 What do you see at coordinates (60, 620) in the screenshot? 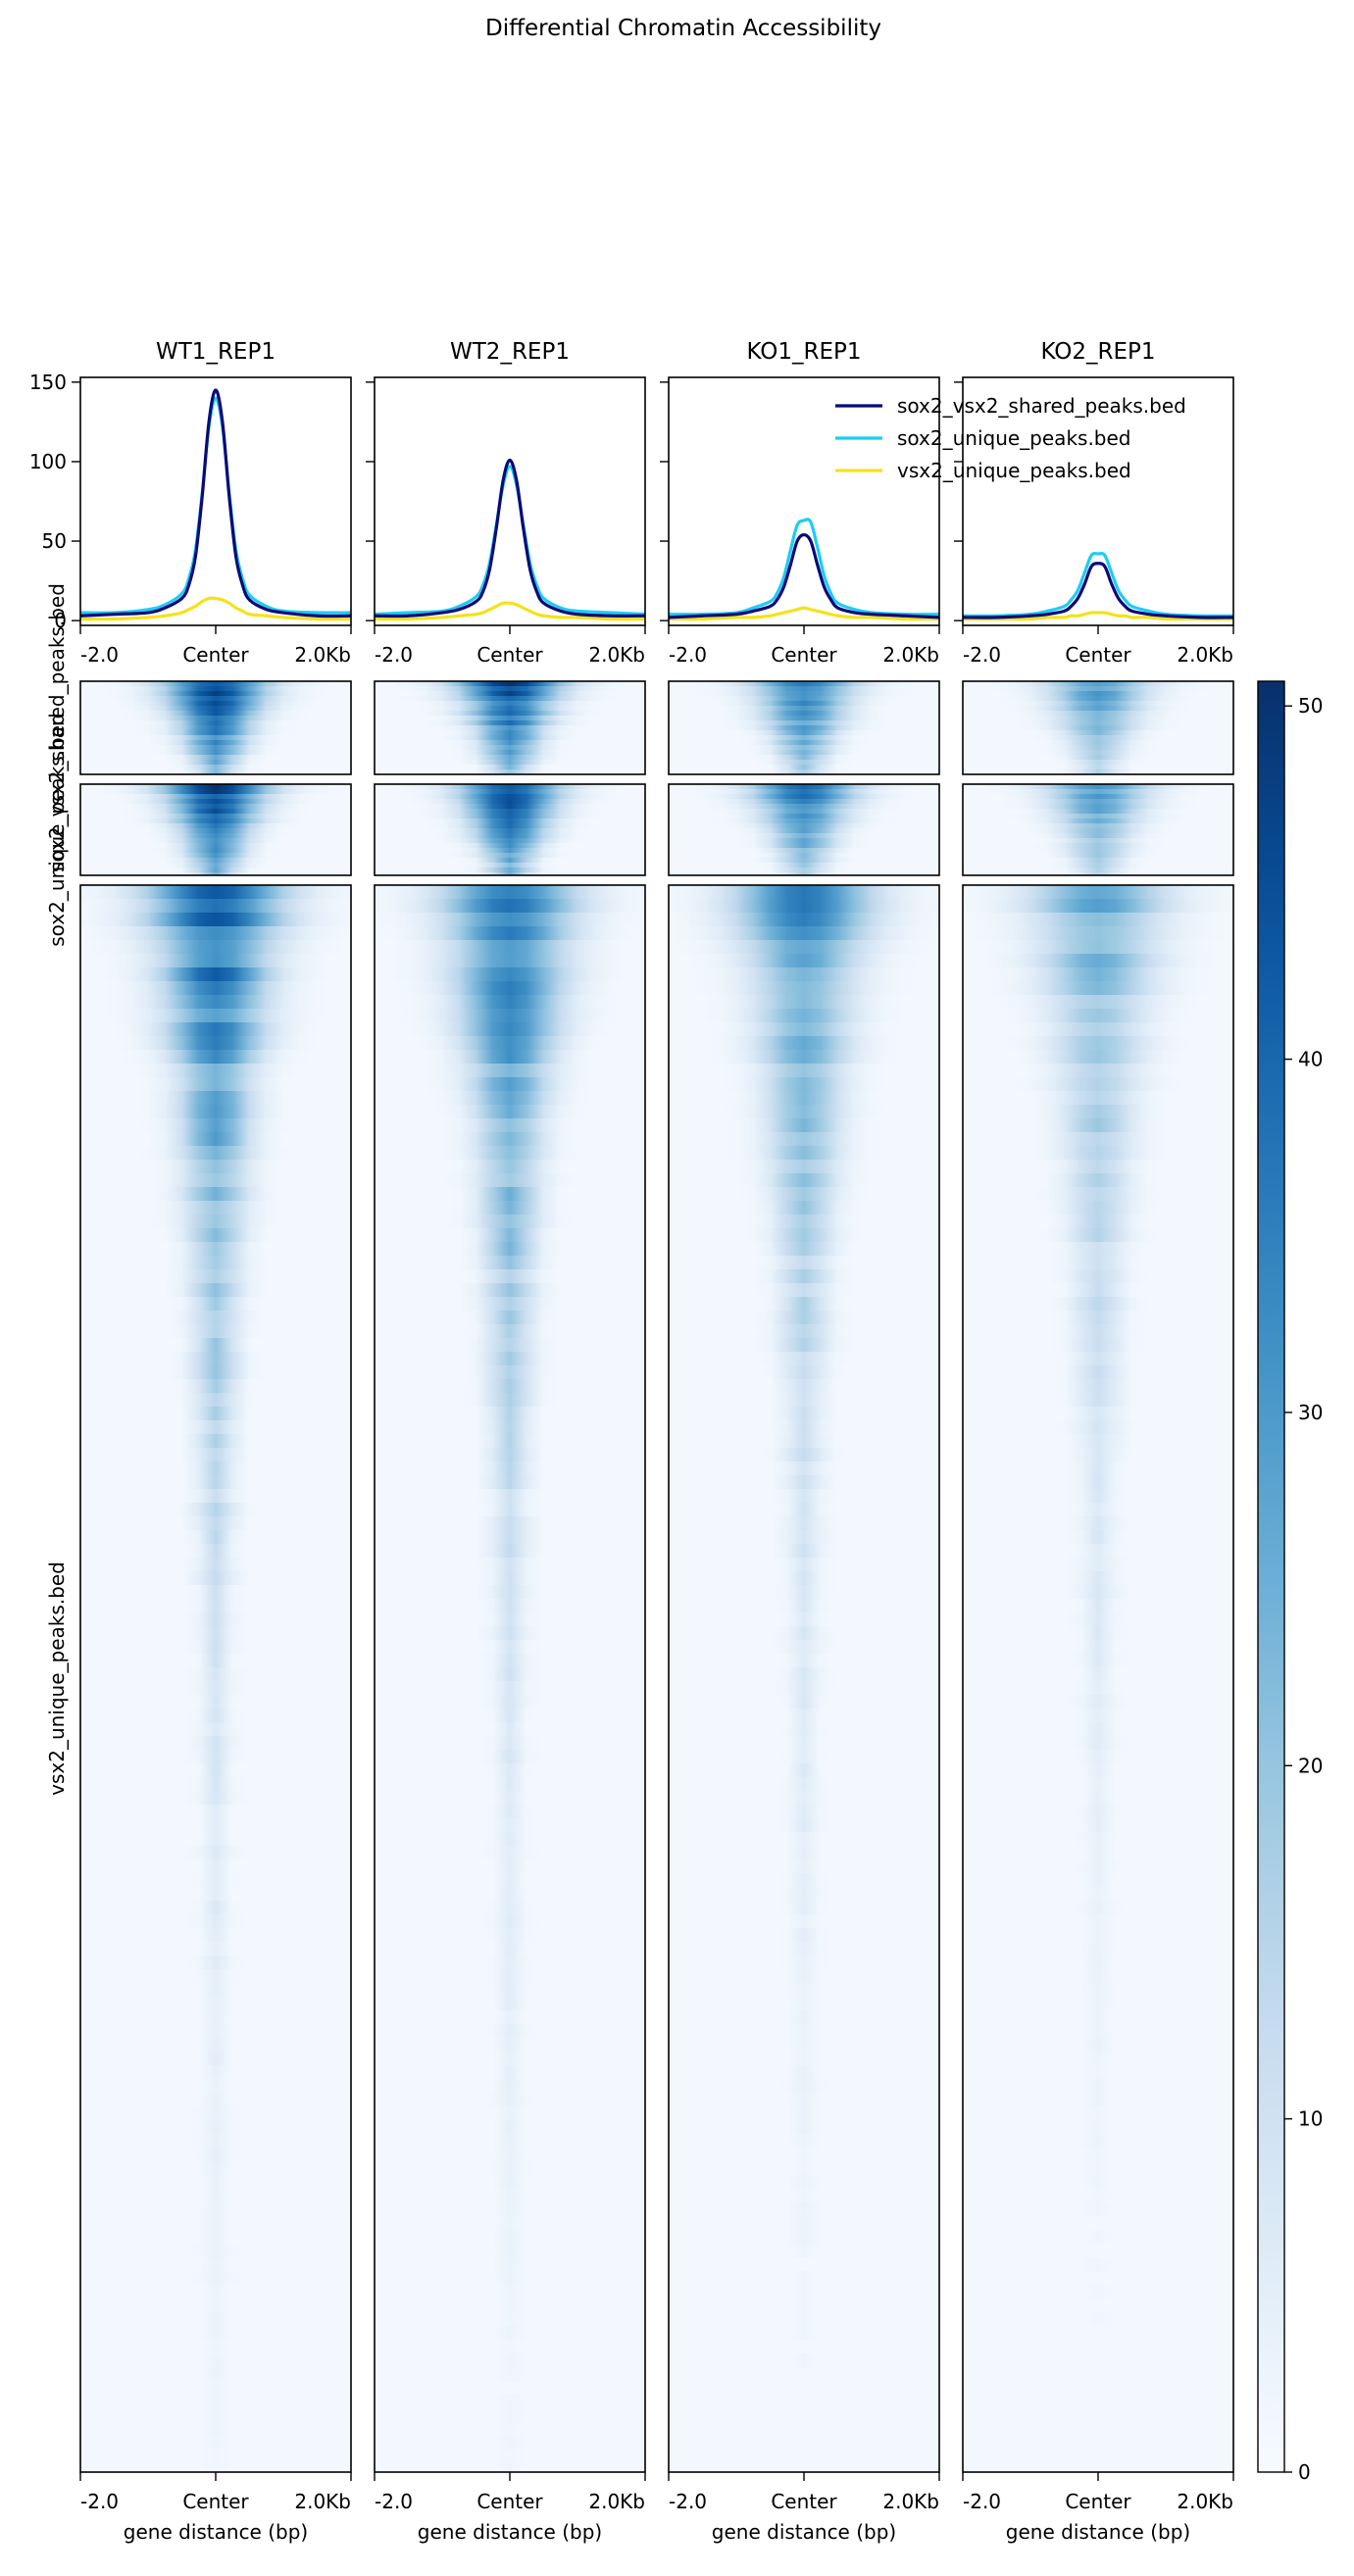
I see `y-tick-label: 0` at bounding box center [60, 620].